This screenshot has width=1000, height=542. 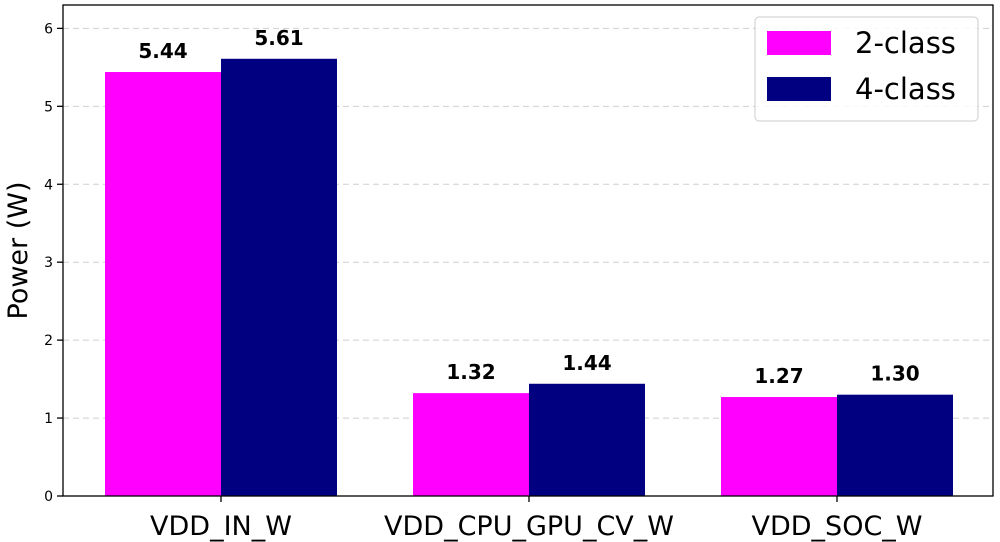 What do you see at coordinates (48, 263) in the screenshot?
I see `y-tick-label: 3` at bounding box center [48, 263].